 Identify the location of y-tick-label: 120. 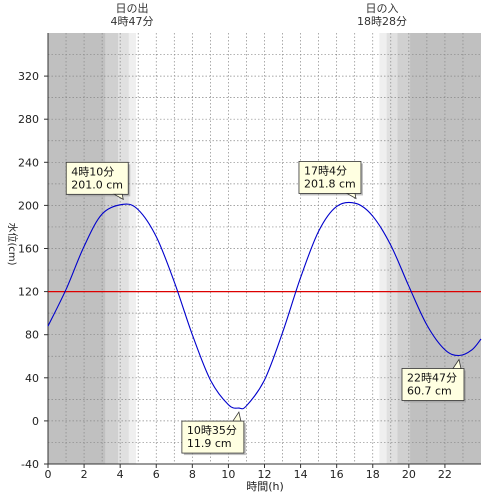
(28, 292).